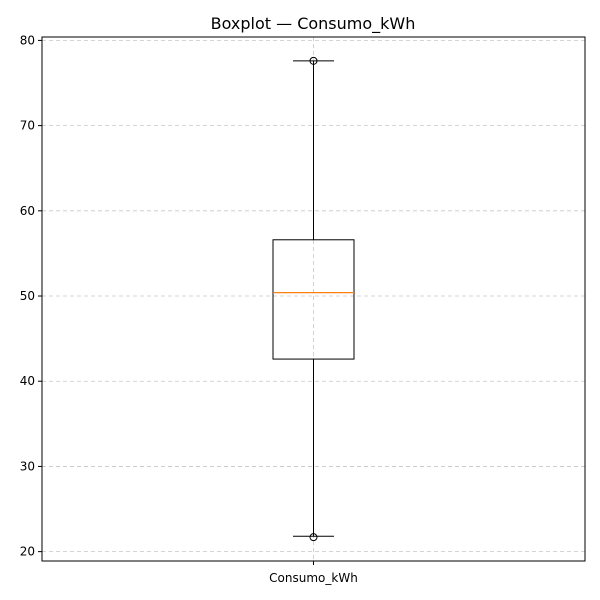 This screenshot has height=600, width=600. What do you see at coordinates (27, 381) in the screenshot?
I see `y-tick-label: 40` at bounding box center [27, 381].